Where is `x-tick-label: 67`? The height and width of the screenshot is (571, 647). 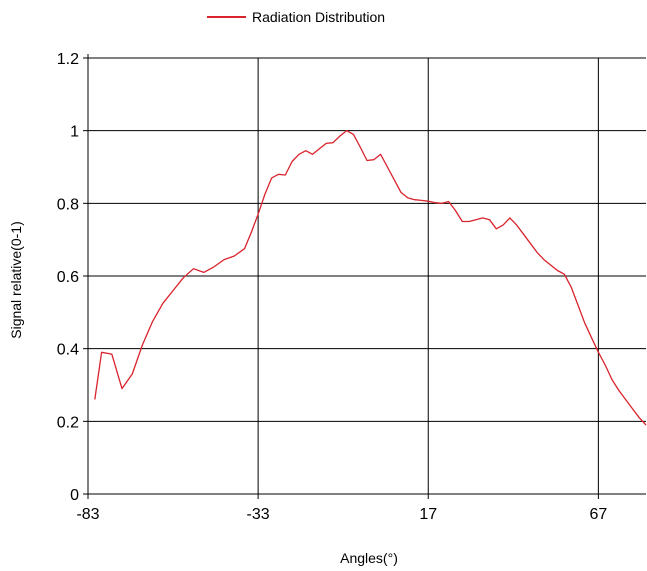
x-tick-label: 67 is located at coordinates (598, 514).